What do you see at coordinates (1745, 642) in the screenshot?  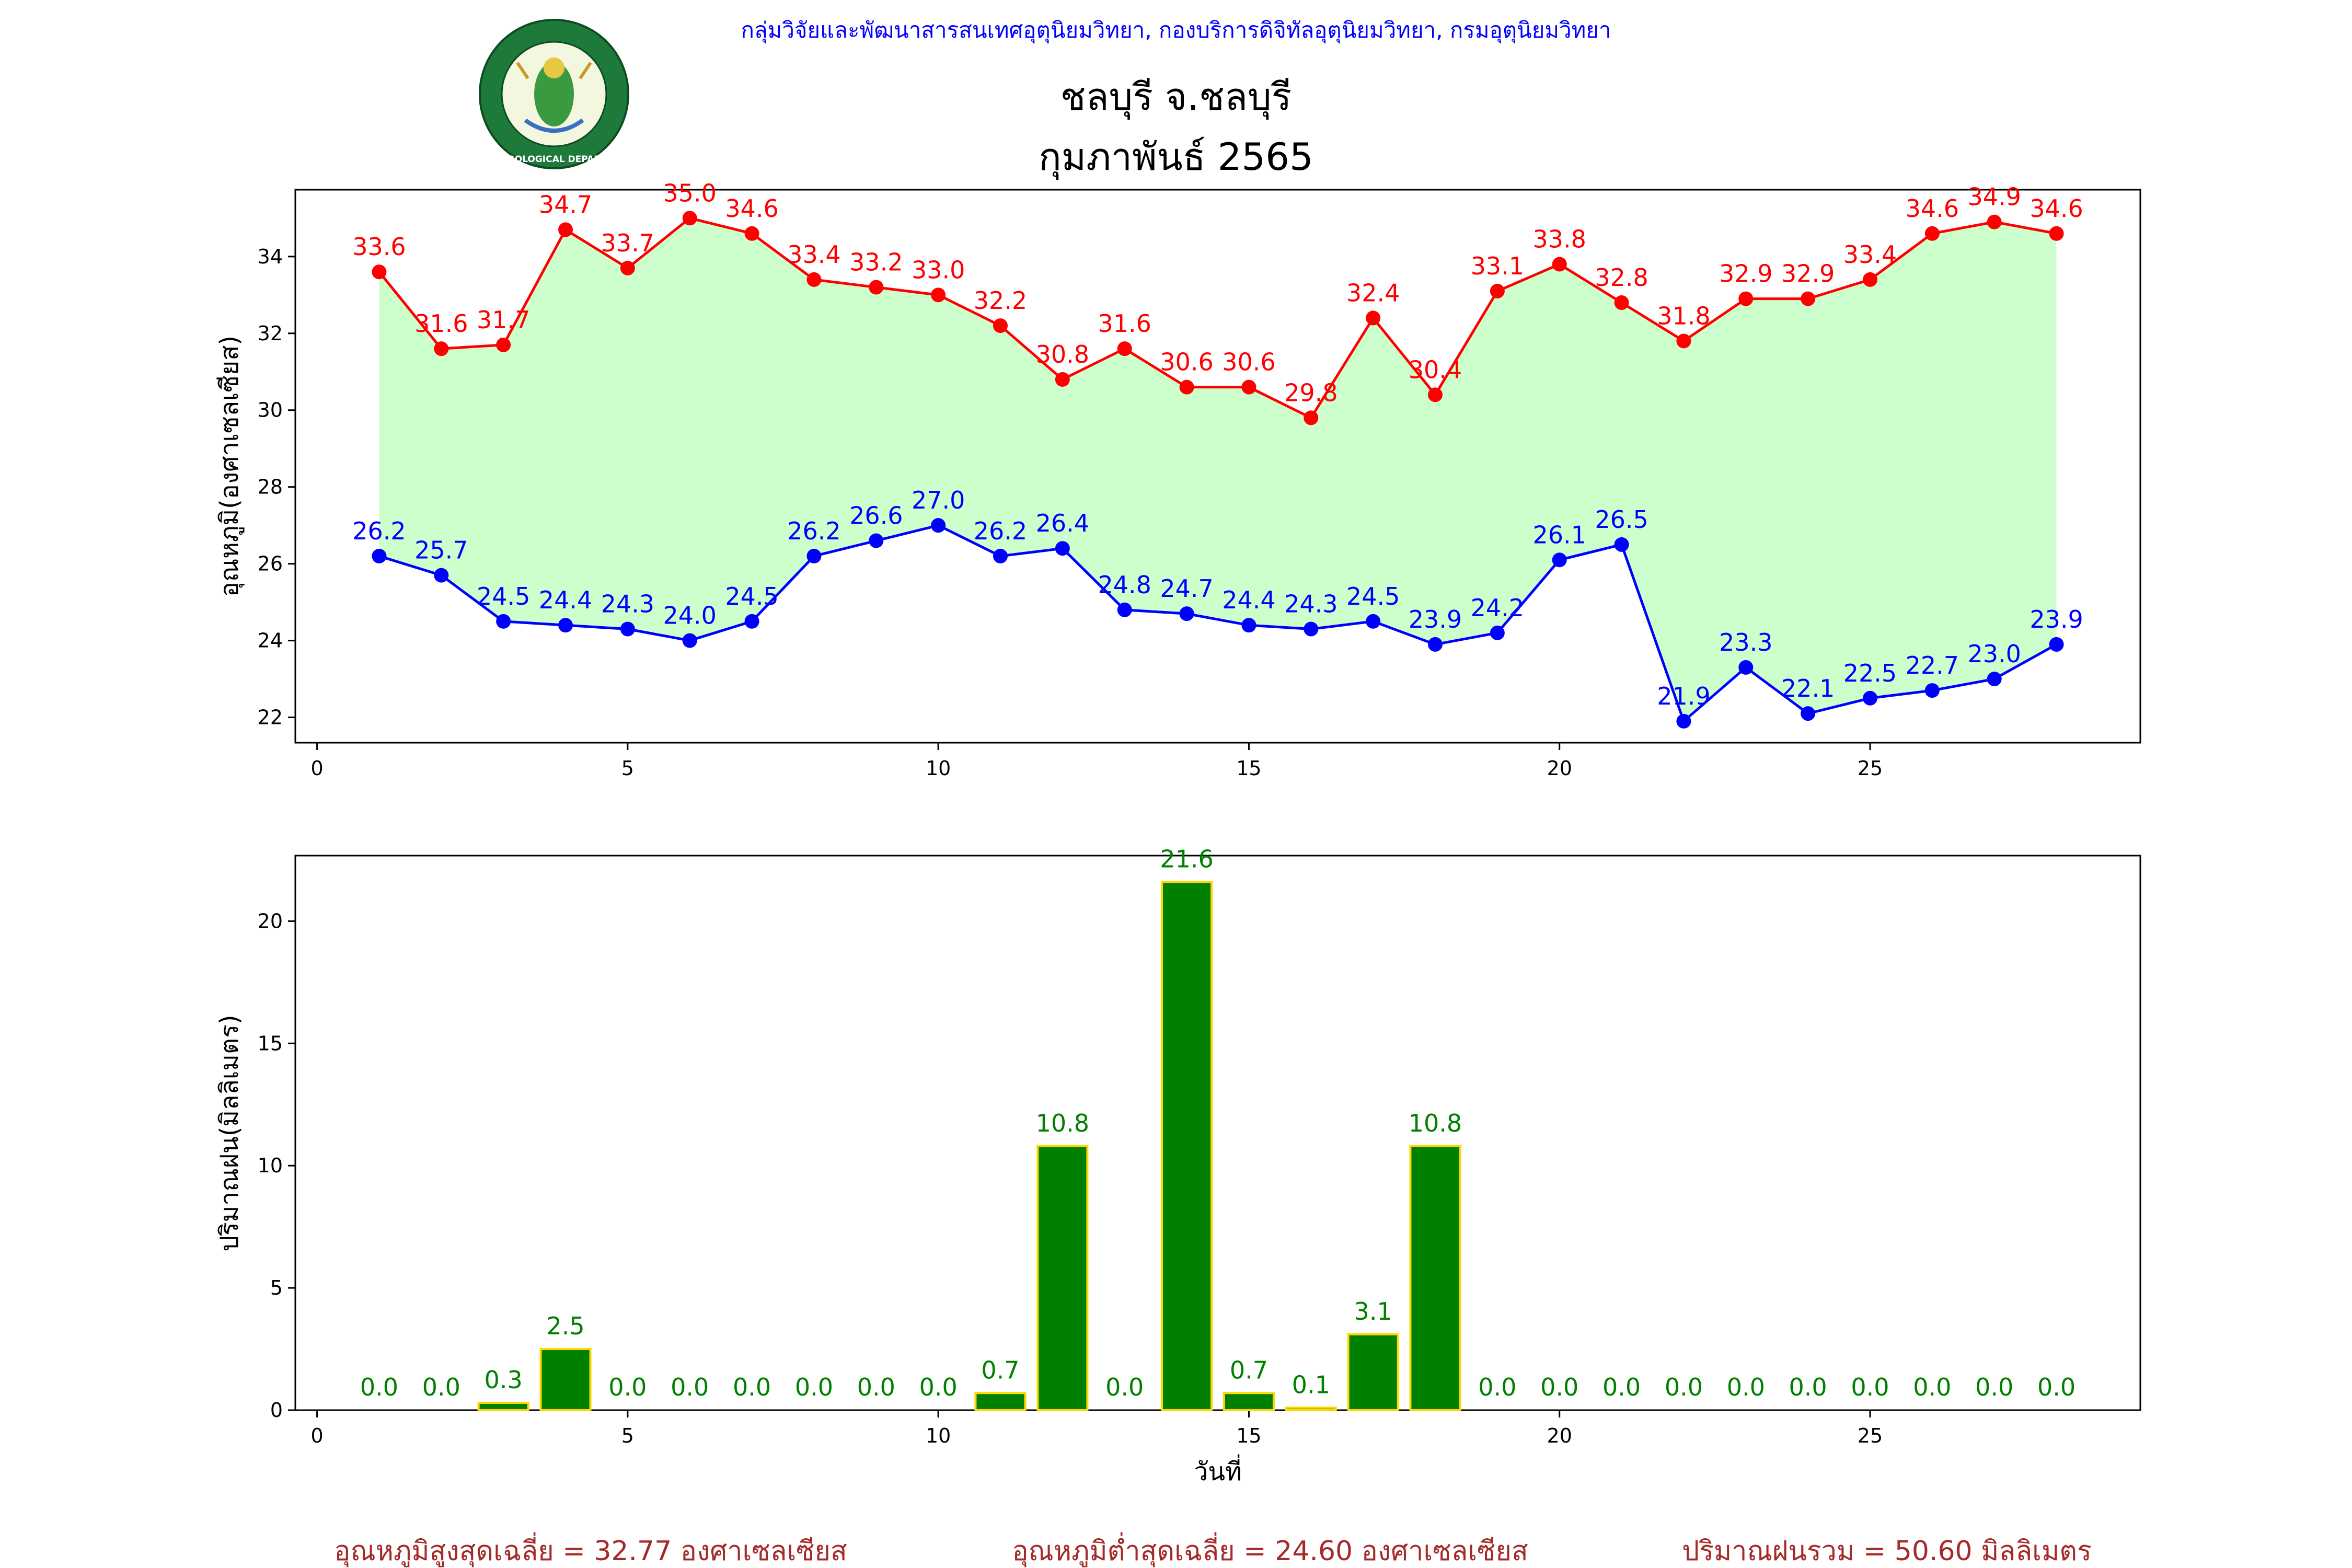 I see `min-temperature-value-label: 23.3` at bounding box center [1745, 642].